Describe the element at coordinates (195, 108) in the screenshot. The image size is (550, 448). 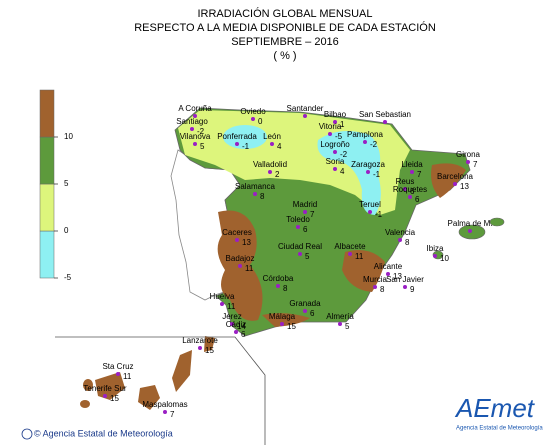
I see `station-name: A Coruña` at that location.